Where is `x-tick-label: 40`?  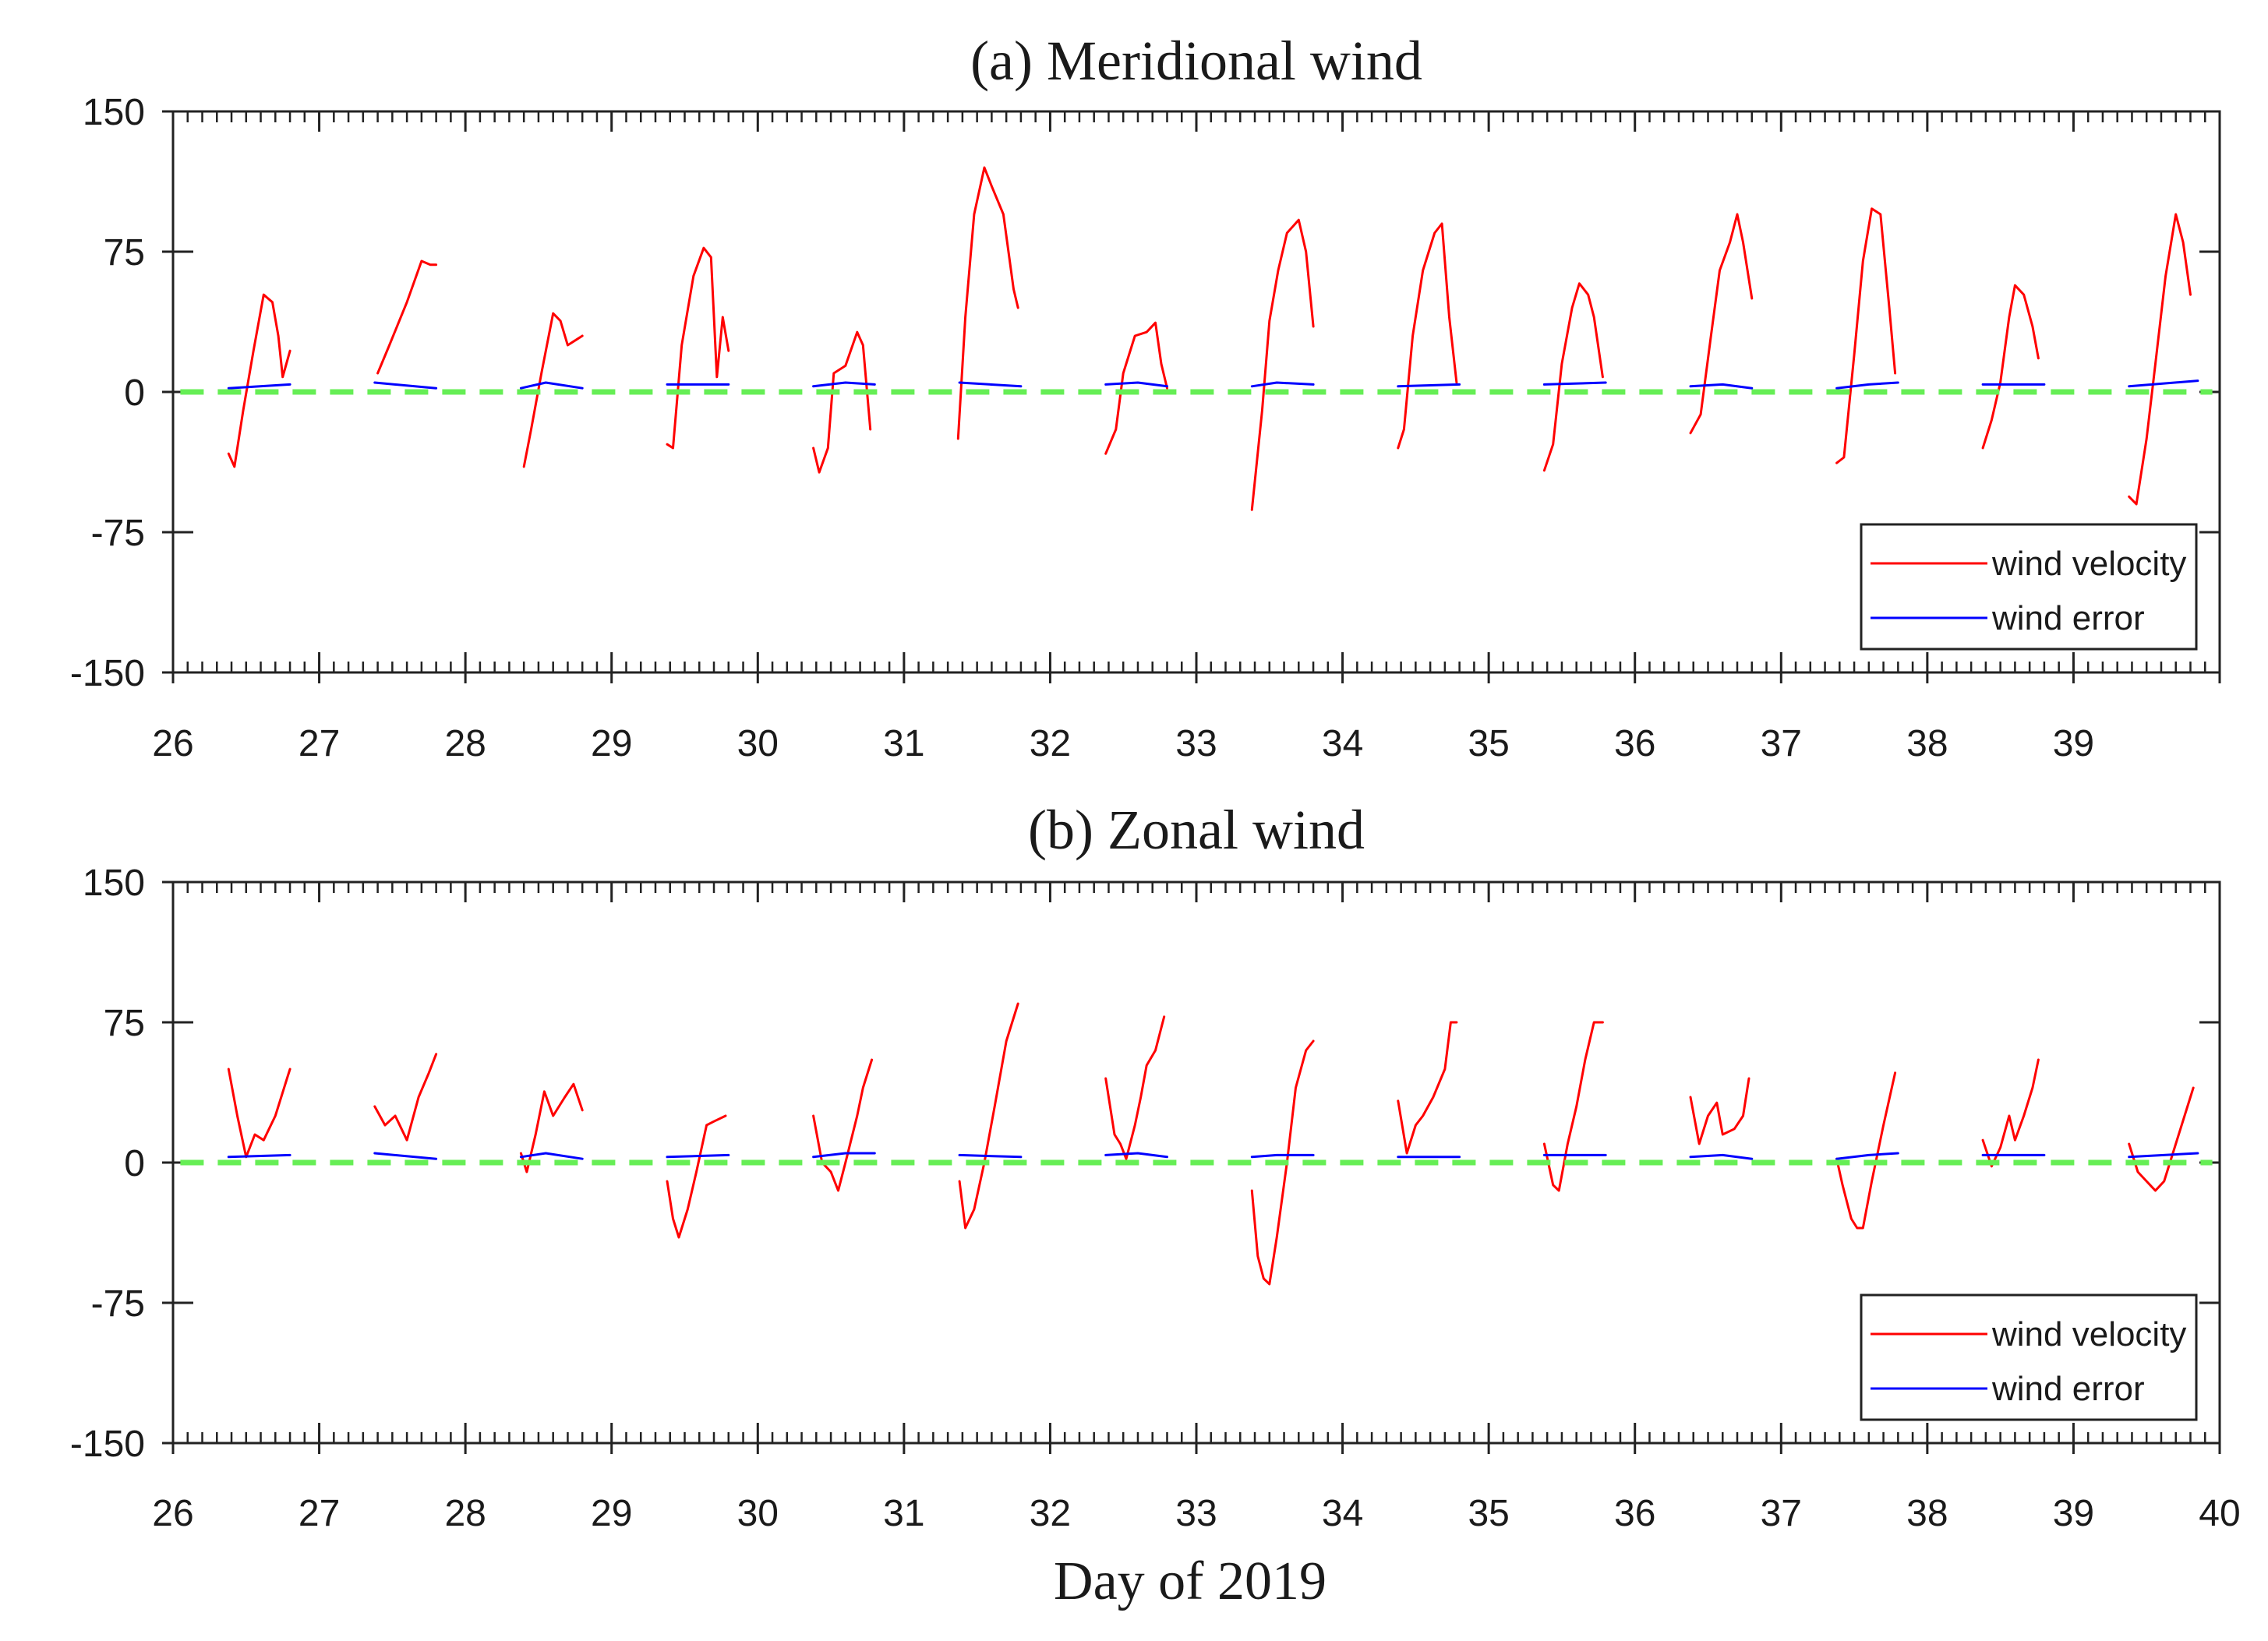 x-tick-label: 40 is located at coordinates (2219, 1513).